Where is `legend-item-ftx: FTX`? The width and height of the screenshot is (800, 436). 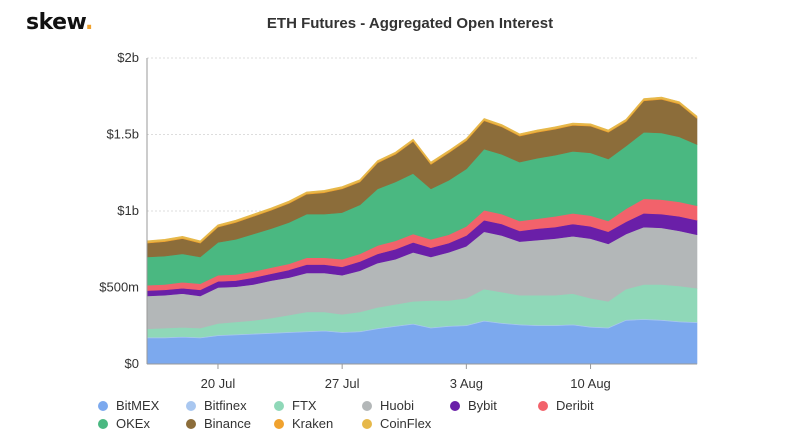
legend-item-ftx: FTX is located at coordinates (318, 405).